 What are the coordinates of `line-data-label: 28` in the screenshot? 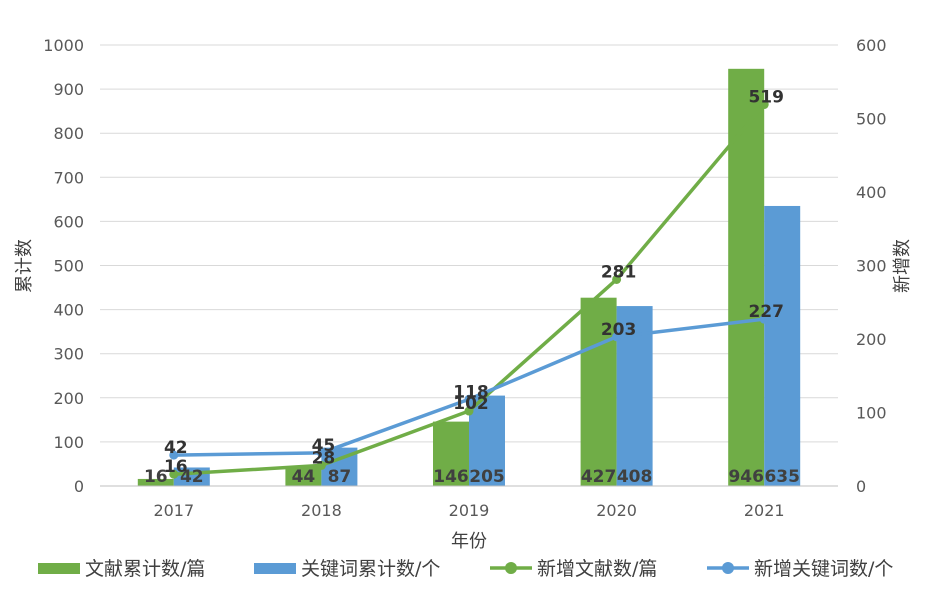 It's located at (324, 458).